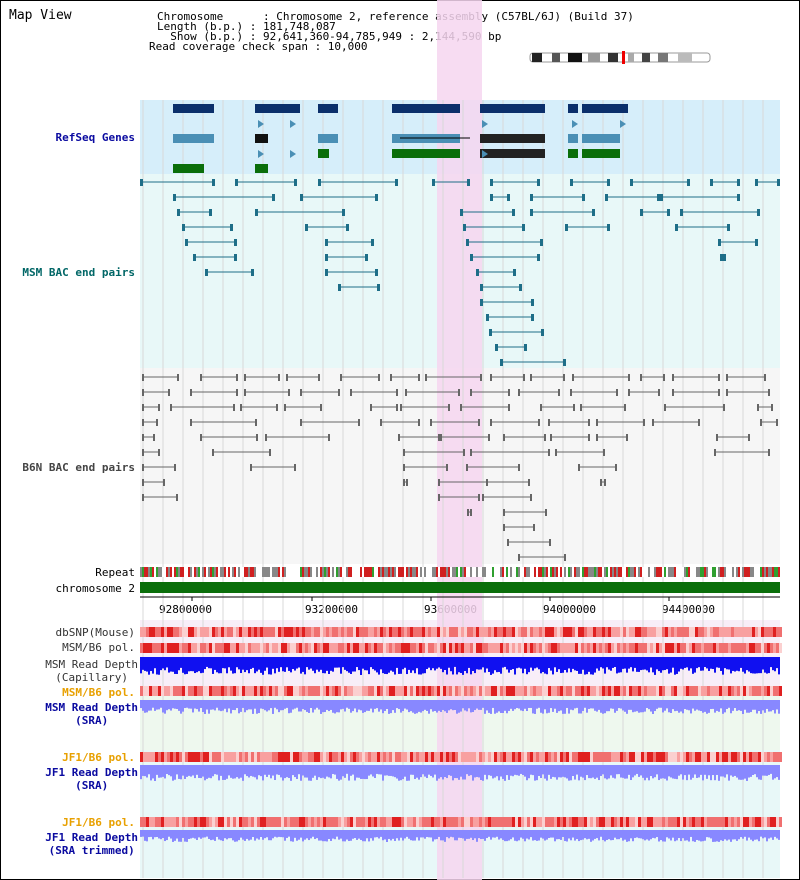  Describe the element at coordinates (621, 58) in the screenshot. I see `chromosome-ideogram` at that location.